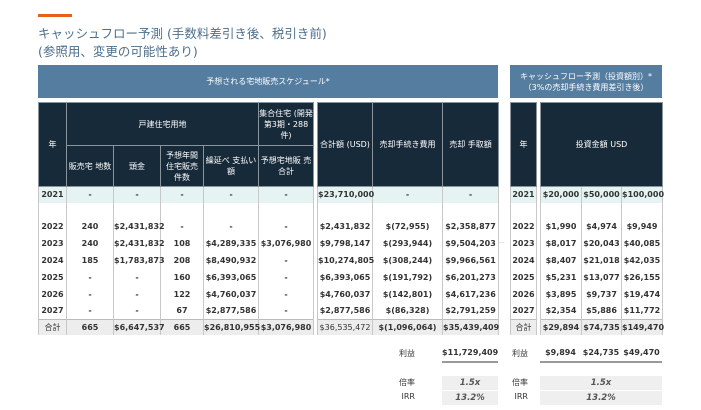 The image size is (701, 410). What do you see at coordinates (182, 33) in the screenshot?
I see `title-line-1: キャッシュフロー予測 (手数料差引き後、税引き前)` at bounding box center [182, 33].